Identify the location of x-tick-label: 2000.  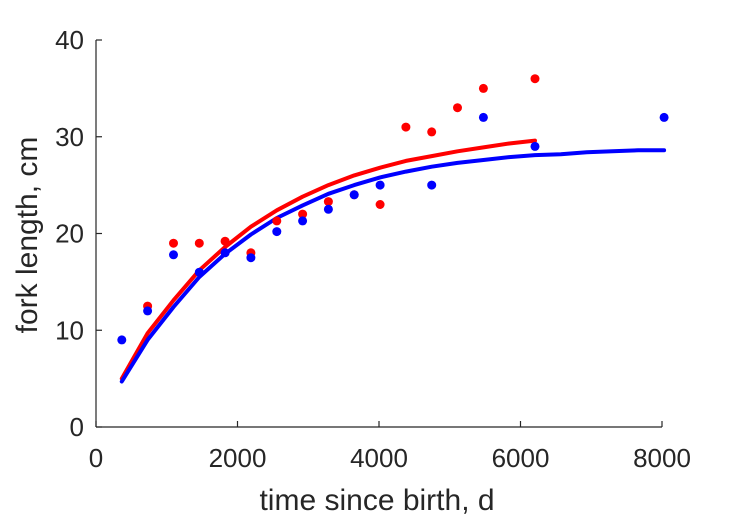
(238, 458).